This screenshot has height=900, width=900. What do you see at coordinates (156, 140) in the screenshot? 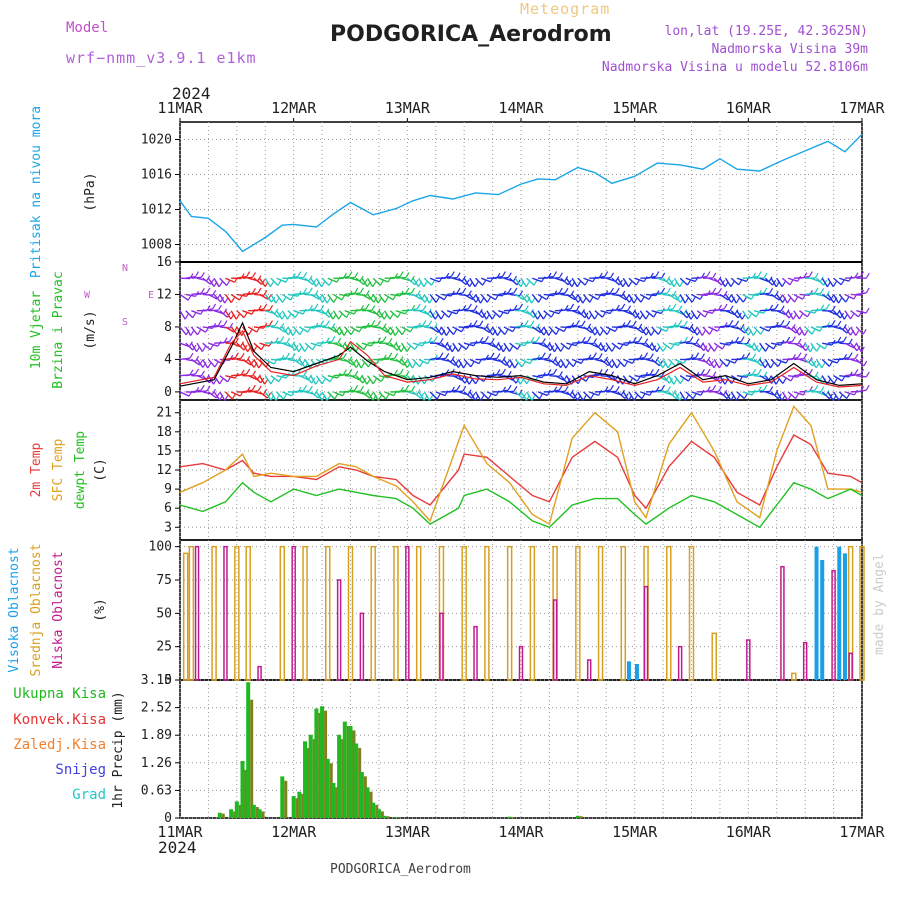
I see `ytick-label: 1020` at bounding box center [156, 140].